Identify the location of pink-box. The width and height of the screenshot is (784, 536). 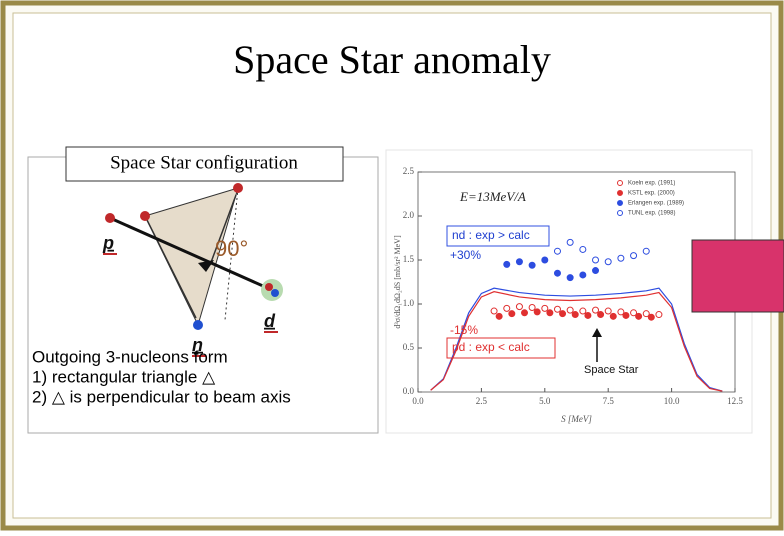
(737, 276).